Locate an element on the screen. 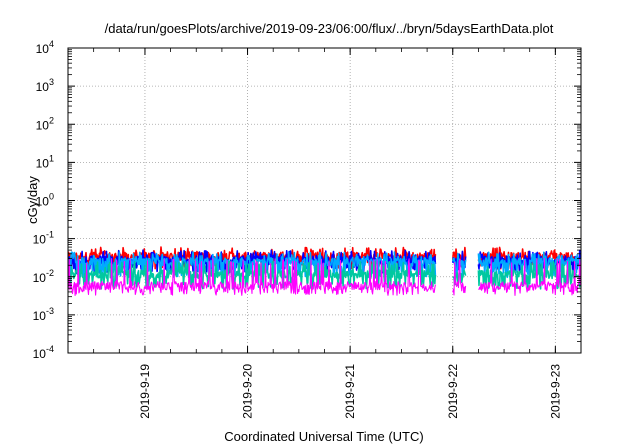  x-tick-label: 2019-9-23 is located at coordinates (555, 391).